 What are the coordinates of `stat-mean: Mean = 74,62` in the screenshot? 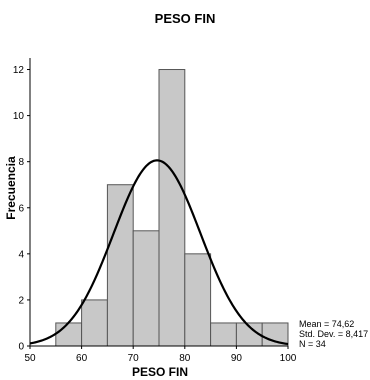 It's located at (326, 324).